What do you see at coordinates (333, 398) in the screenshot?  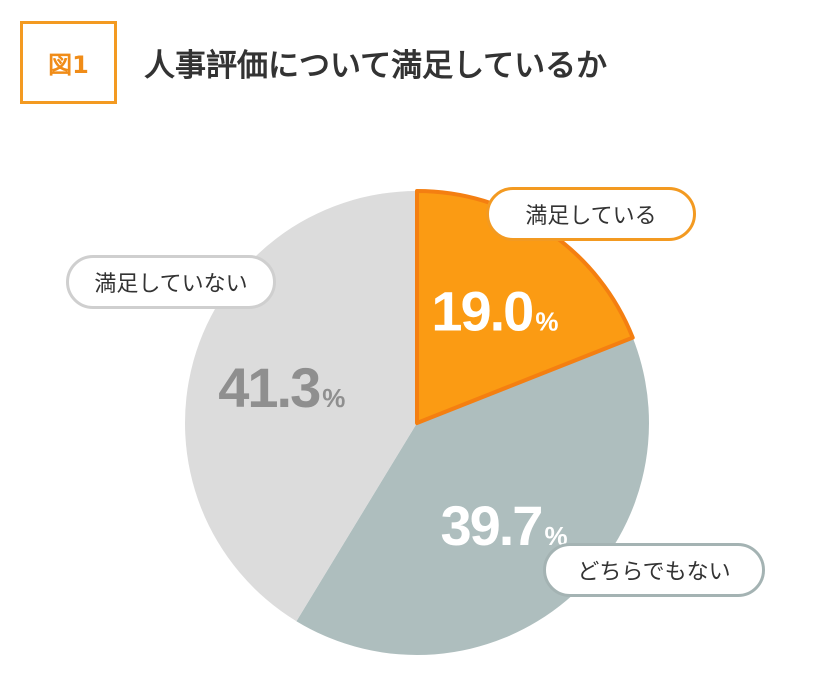 I see `pie-unit-dissatisfied: %` at bounding box center [333, 398].